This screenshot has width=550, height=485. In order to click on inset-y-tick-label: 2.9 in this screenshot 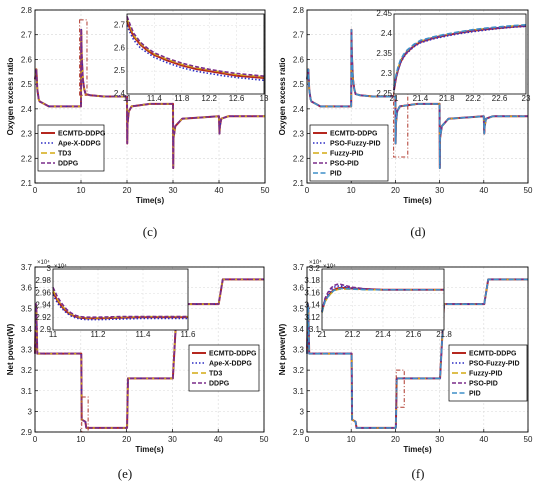, I will do `click(46, 329)`.